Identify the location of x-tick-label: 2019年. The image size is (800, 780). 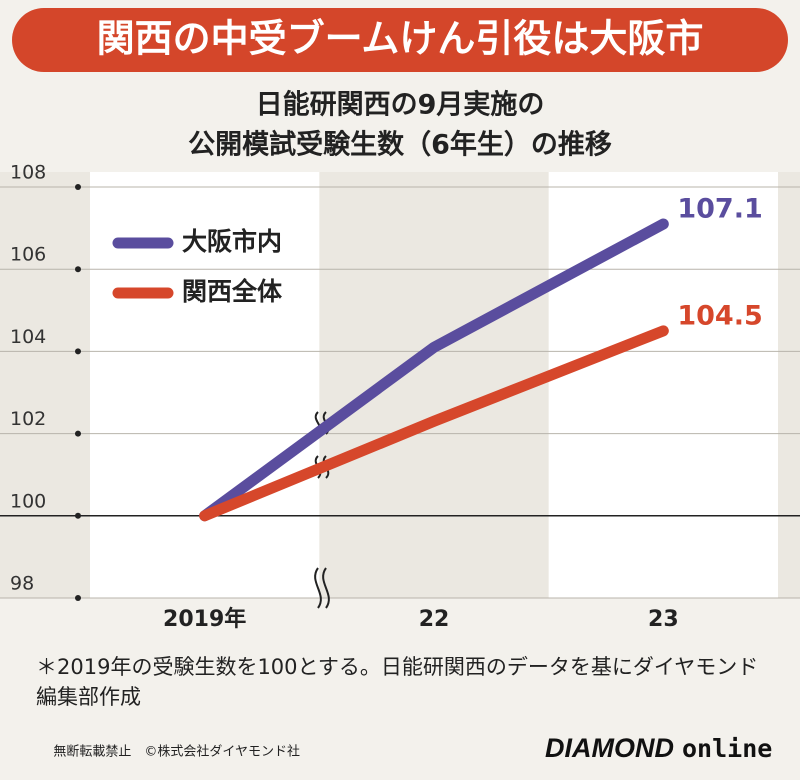
(204, 619).